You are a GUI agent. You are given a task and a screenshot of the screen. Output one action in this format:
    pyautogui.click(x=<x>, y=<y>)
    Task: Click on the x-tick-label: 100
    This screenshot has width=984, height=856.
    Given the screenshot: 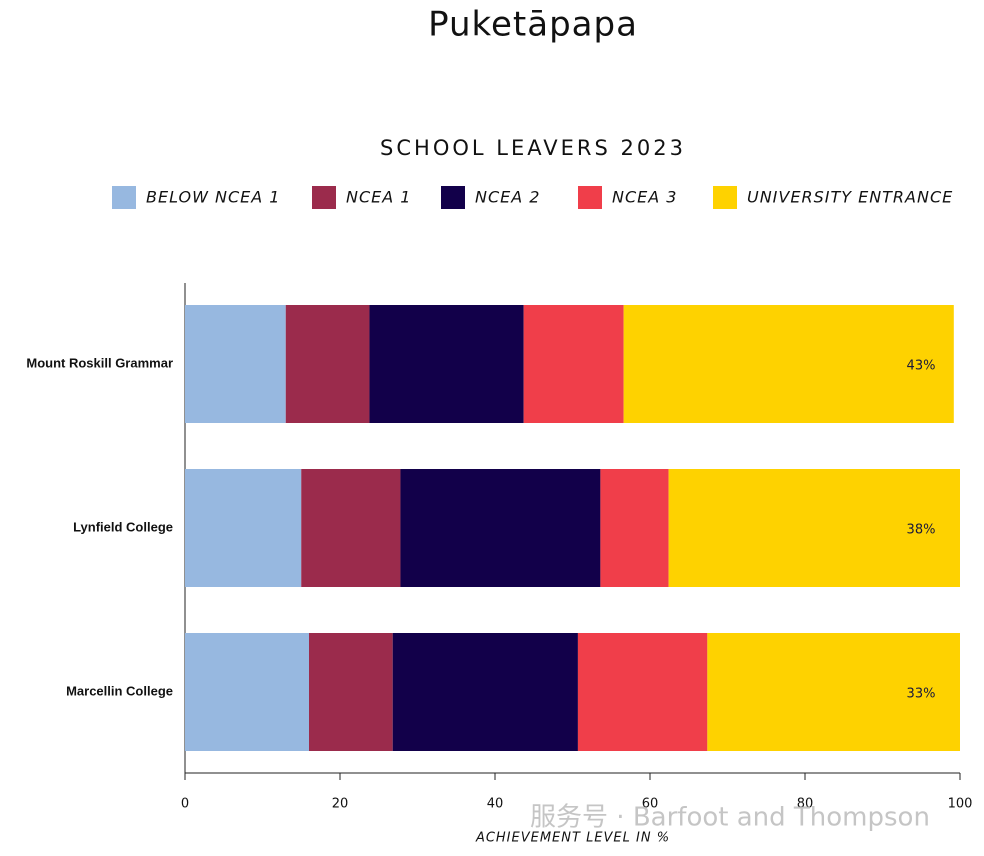 What is the action you would take?
    pyautogui.click(x=960, y=804)
    